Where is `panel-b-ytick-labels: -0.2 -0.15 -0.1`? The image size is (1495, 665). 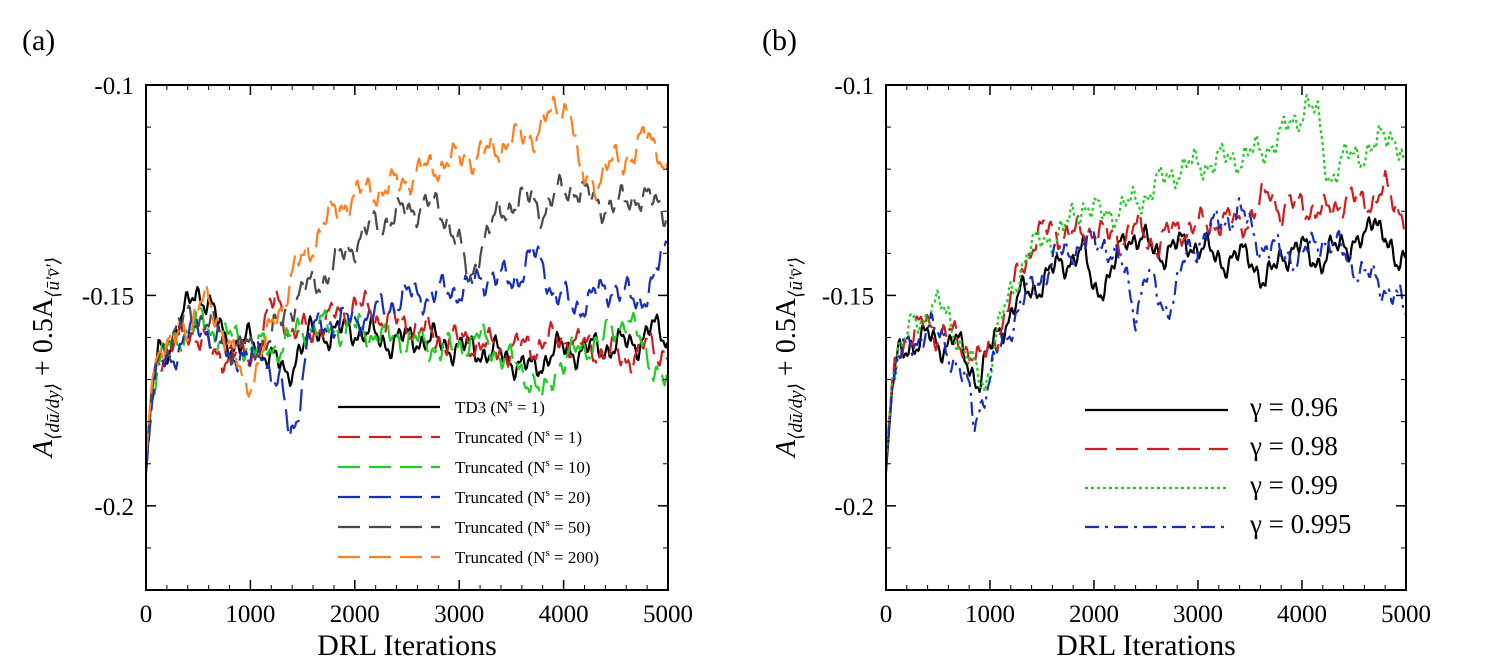 panel-b-ytick-labels: -0.2 -0.15 -0.1 is located at coordinates (848, 297).